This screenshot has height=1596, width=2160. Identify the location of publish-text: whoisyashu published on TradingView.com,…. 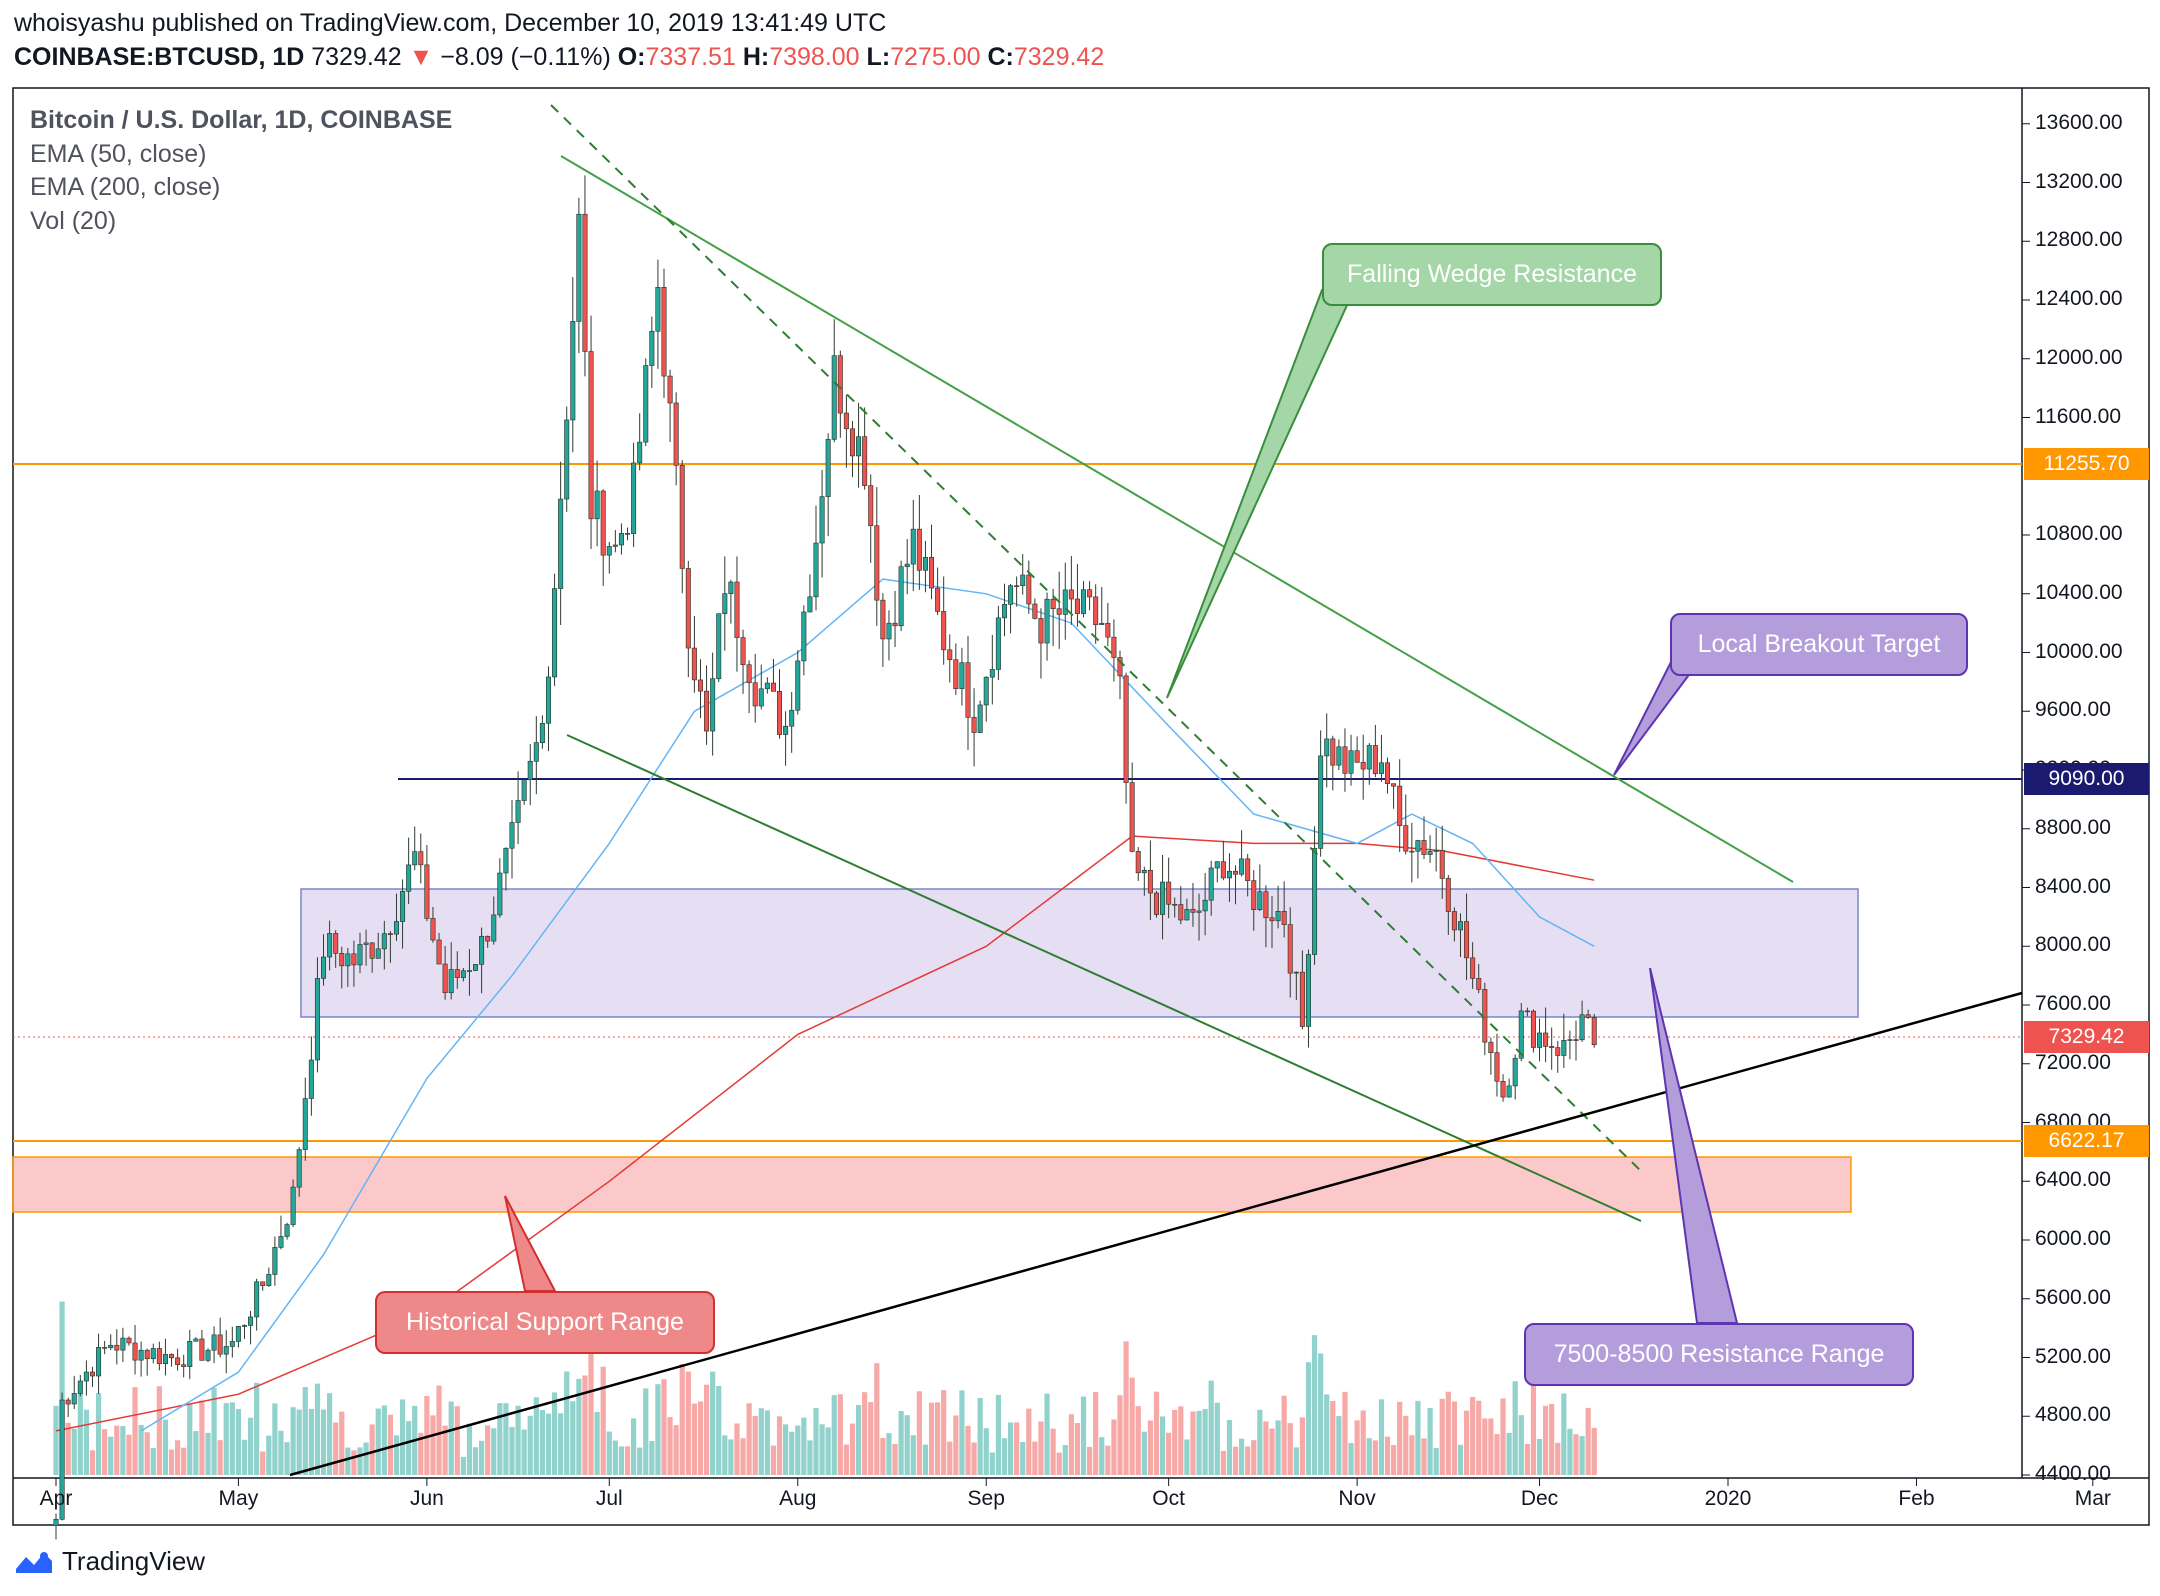
(450, 23).